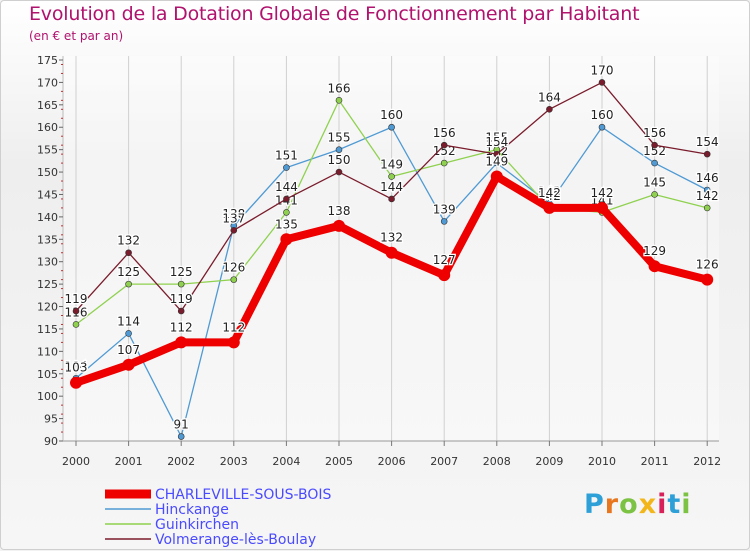  I want to click on x-tick-label: 2001, so click(129, 461).